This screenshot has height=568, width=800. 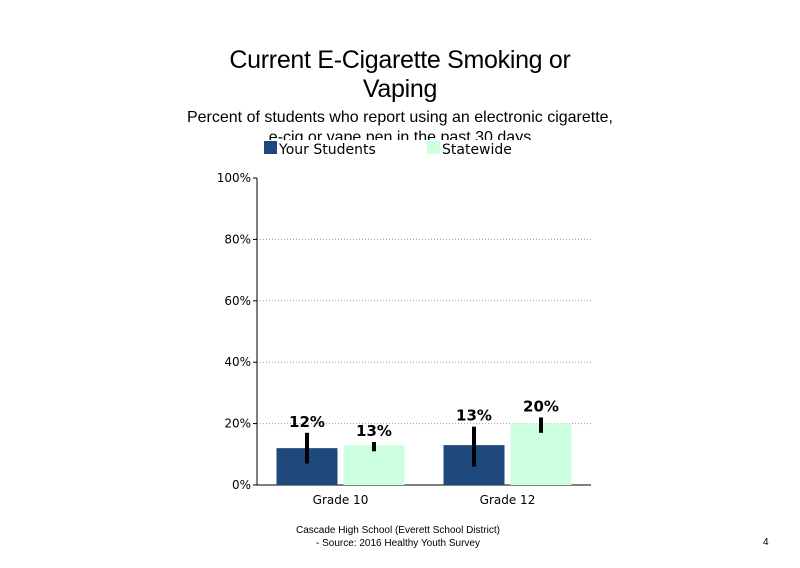 I want to click on y-tick-label: 100%, so click(x=234, y=178).